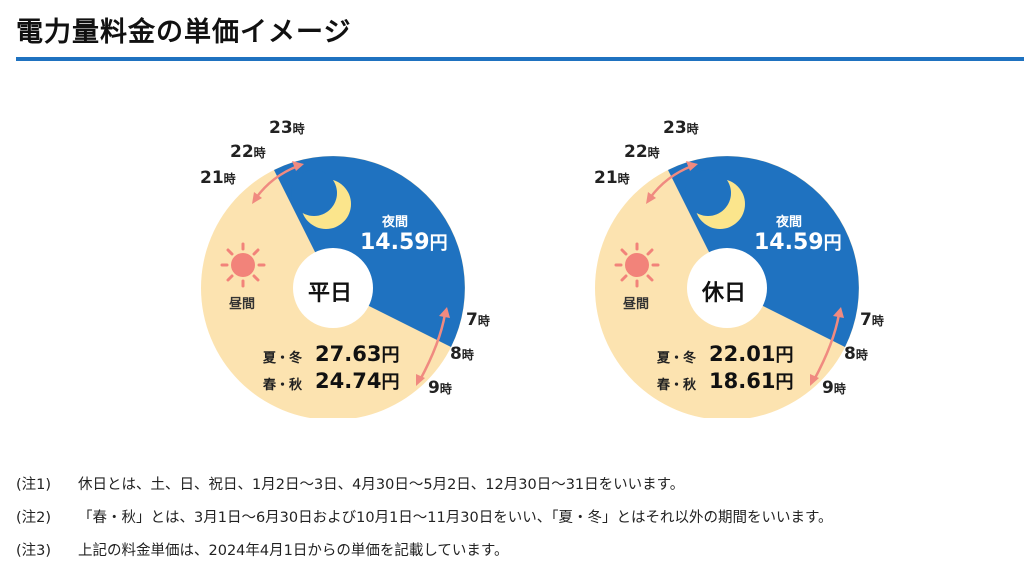 The width and height of the screenshot is (1024, 572). What do you see at coordinates (520, 59) in the screenshot?
I see `title-underline` at bounding box center [520, 59].